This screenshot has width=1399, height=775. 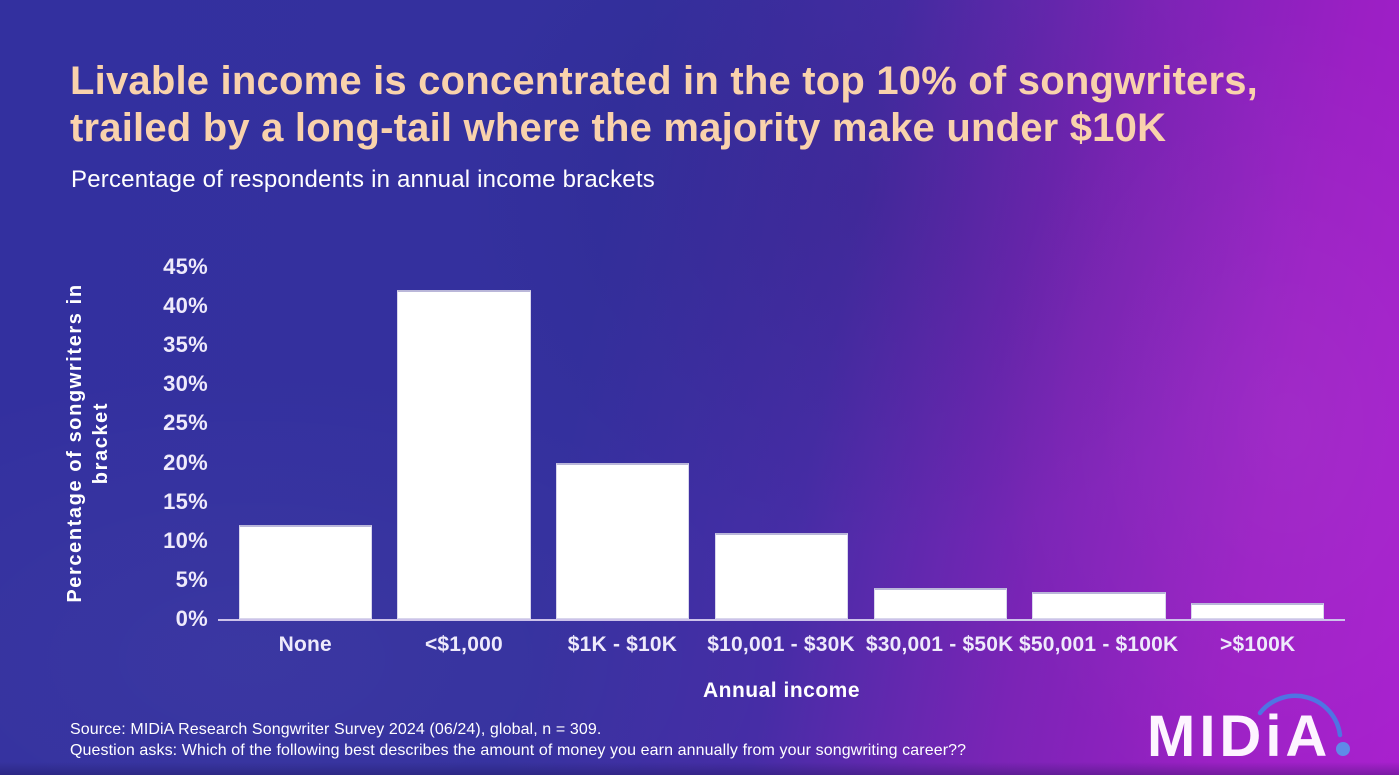 I want to click on y-tick-label: 10%, so click(x=185, y=540).